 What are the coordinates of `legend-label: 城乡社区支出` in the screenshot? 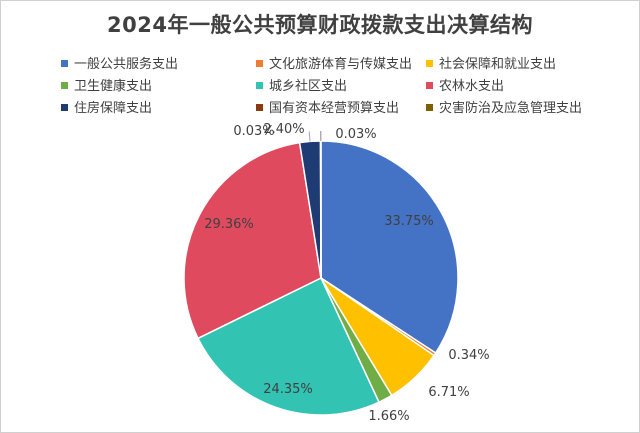 It's located at (308, 86).